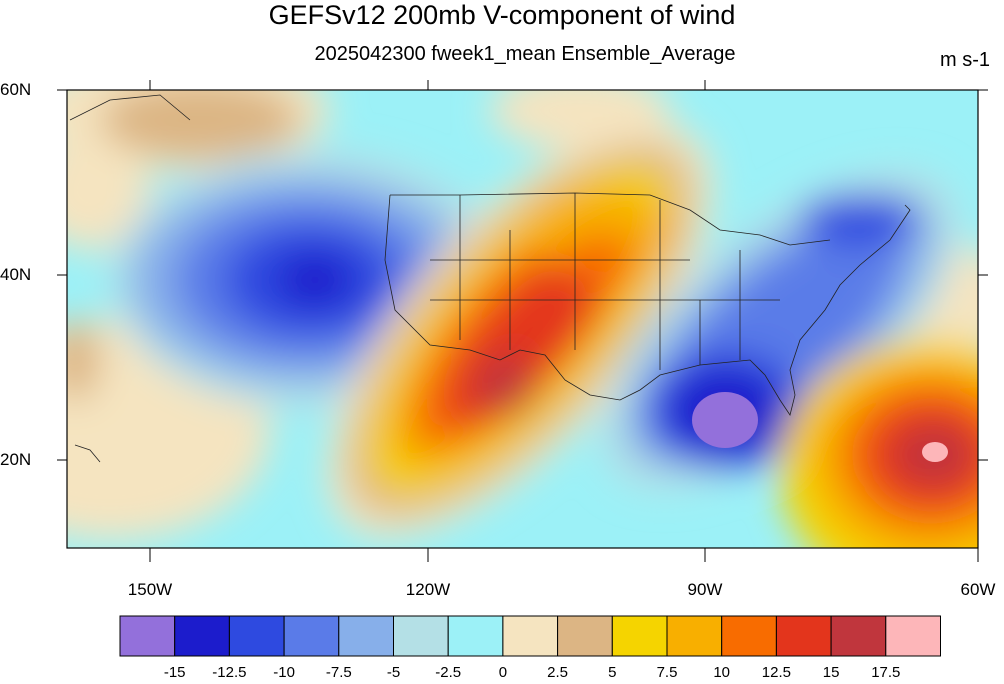 The image size is (1004, 684). Describe the element at coordinates (150, 589) in the screenshot. I see `lon-label-150w: 150W` at that location.